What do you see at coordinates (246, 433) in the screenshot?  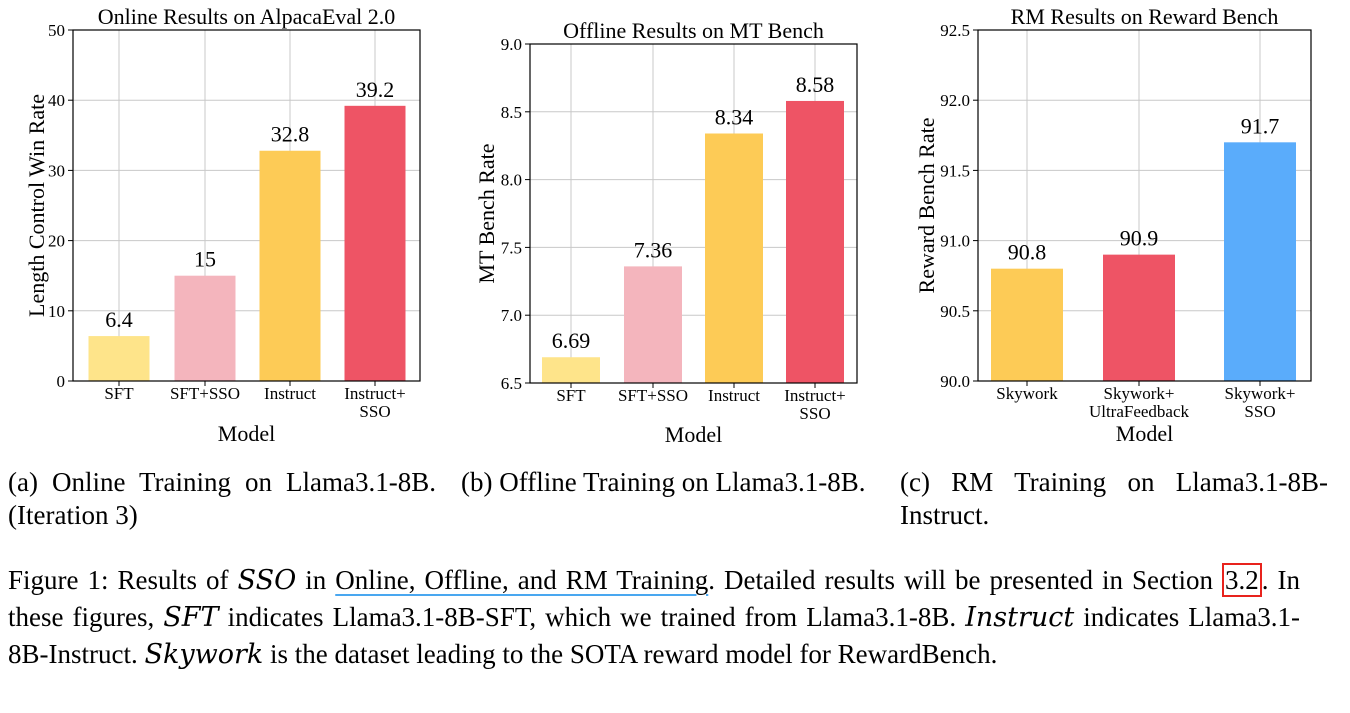 I see `chart-1-xlabel: Model` at bounding box center [246, 433].